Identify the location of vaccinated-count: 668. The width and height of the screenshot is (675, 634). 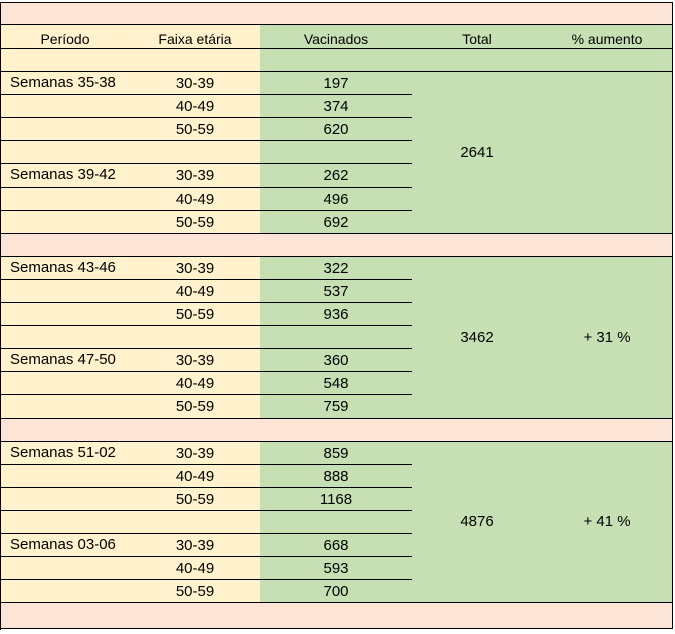
(336, 545).